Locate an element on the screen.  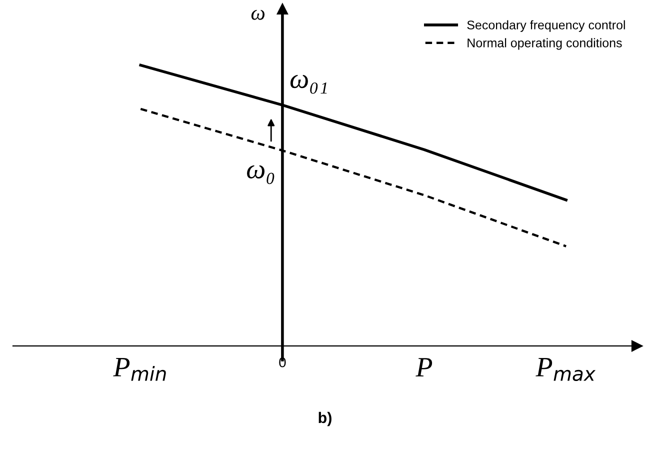
x-tick-label: P is located at coordinates (424, 367).